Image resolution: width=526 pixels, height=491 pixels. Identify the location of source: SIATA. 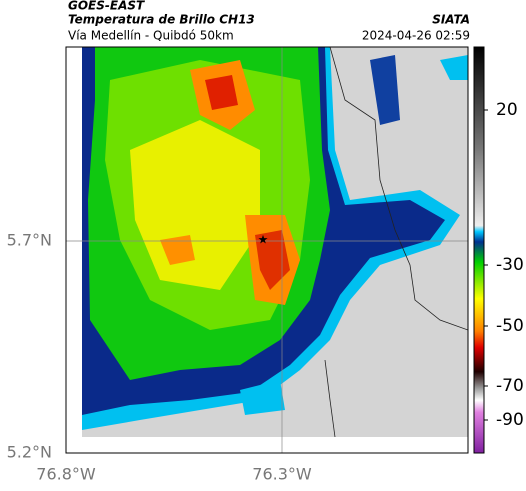
(451, 20).